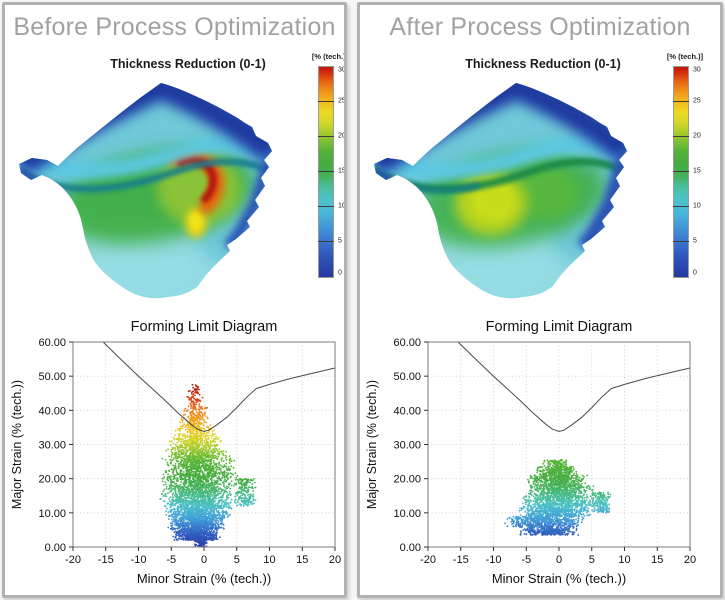  I want to click on svg-text: -20, so click(73, 560).